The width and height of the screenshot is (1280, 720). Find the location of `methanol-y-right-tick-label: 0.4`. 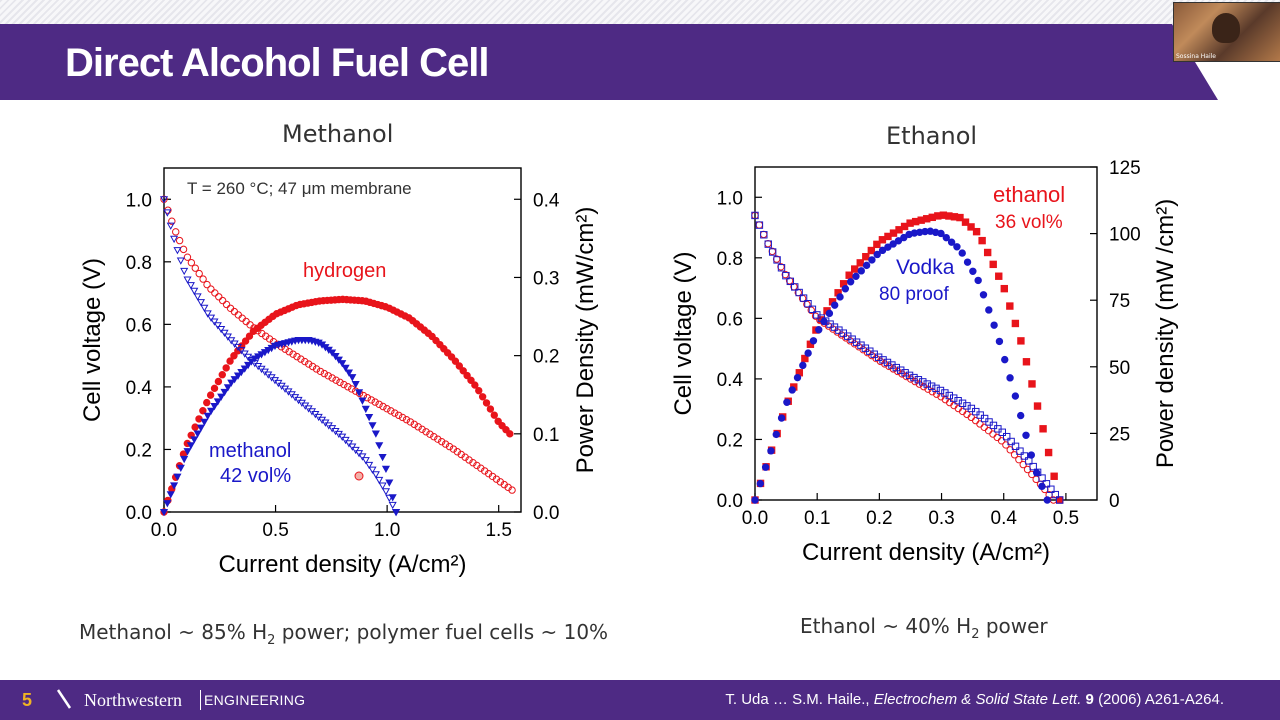

methanol-y-right-tick-label: 0.4 is located at coordinates (546, 200).